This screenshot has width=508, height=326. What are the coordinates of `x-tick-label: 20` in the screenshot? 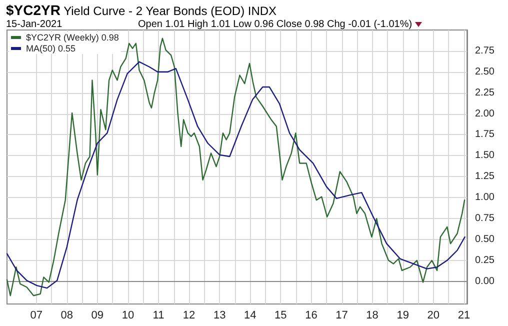 It's located at (433, 316).